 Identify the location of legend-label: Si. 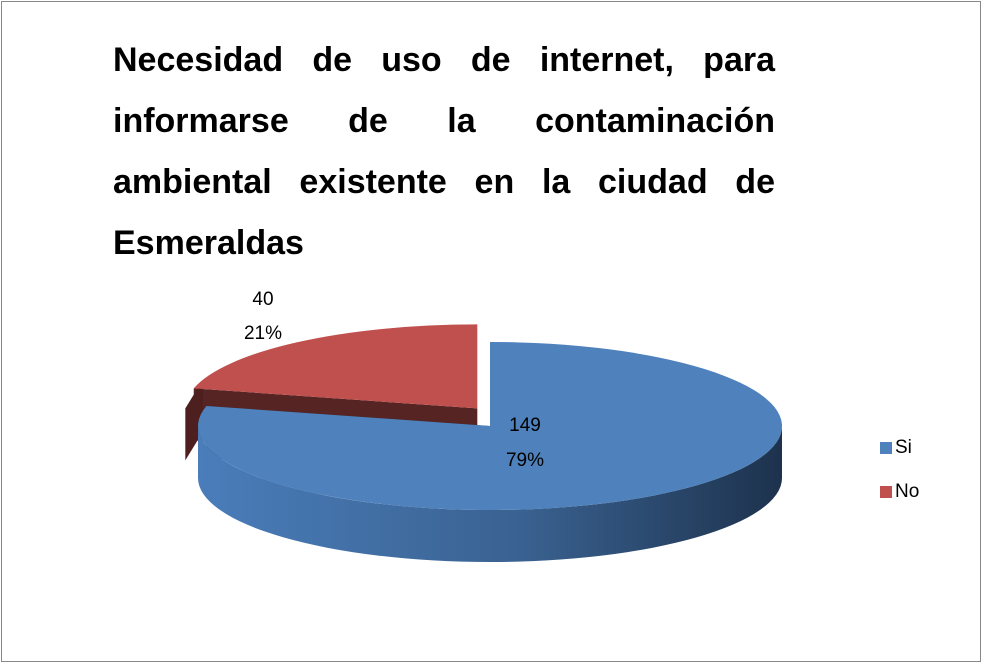
(903, 447).